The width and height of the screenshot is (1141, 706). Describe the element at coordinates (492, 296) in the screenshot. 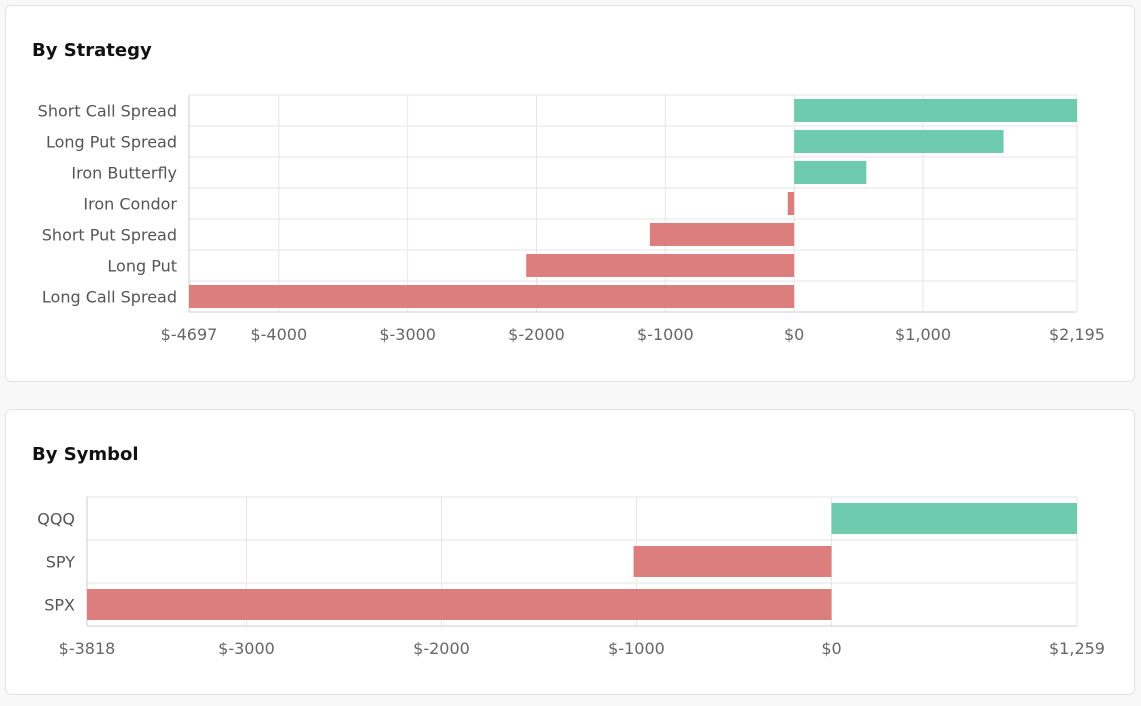

I see `bar-long-call-spread` at that location.